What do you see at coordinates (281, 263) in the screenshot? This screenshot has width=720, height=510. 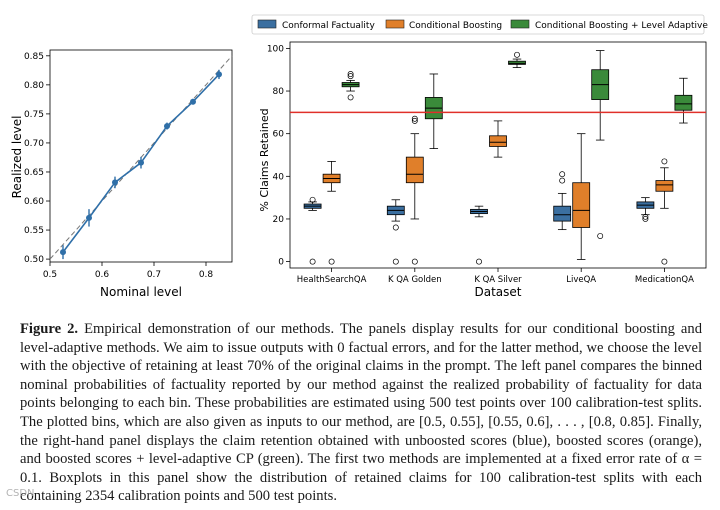 I see `retention-y-tick-label: 0` at bounding box center [281, 263].